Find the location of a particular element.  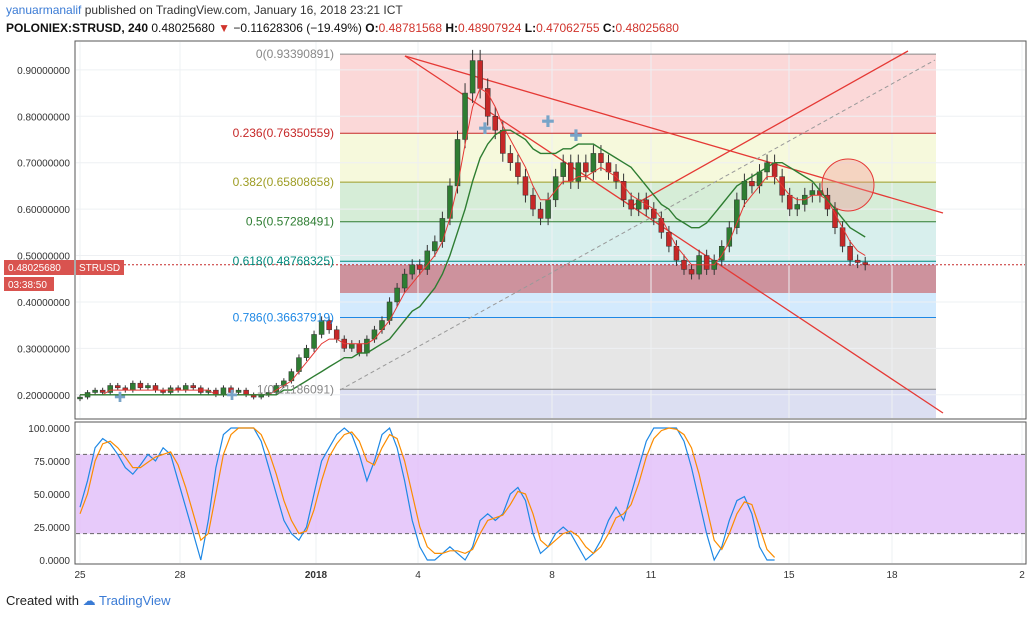

symbol-label: POLONIEX:STRUSD, 240 is located at coordinates (77, 28).